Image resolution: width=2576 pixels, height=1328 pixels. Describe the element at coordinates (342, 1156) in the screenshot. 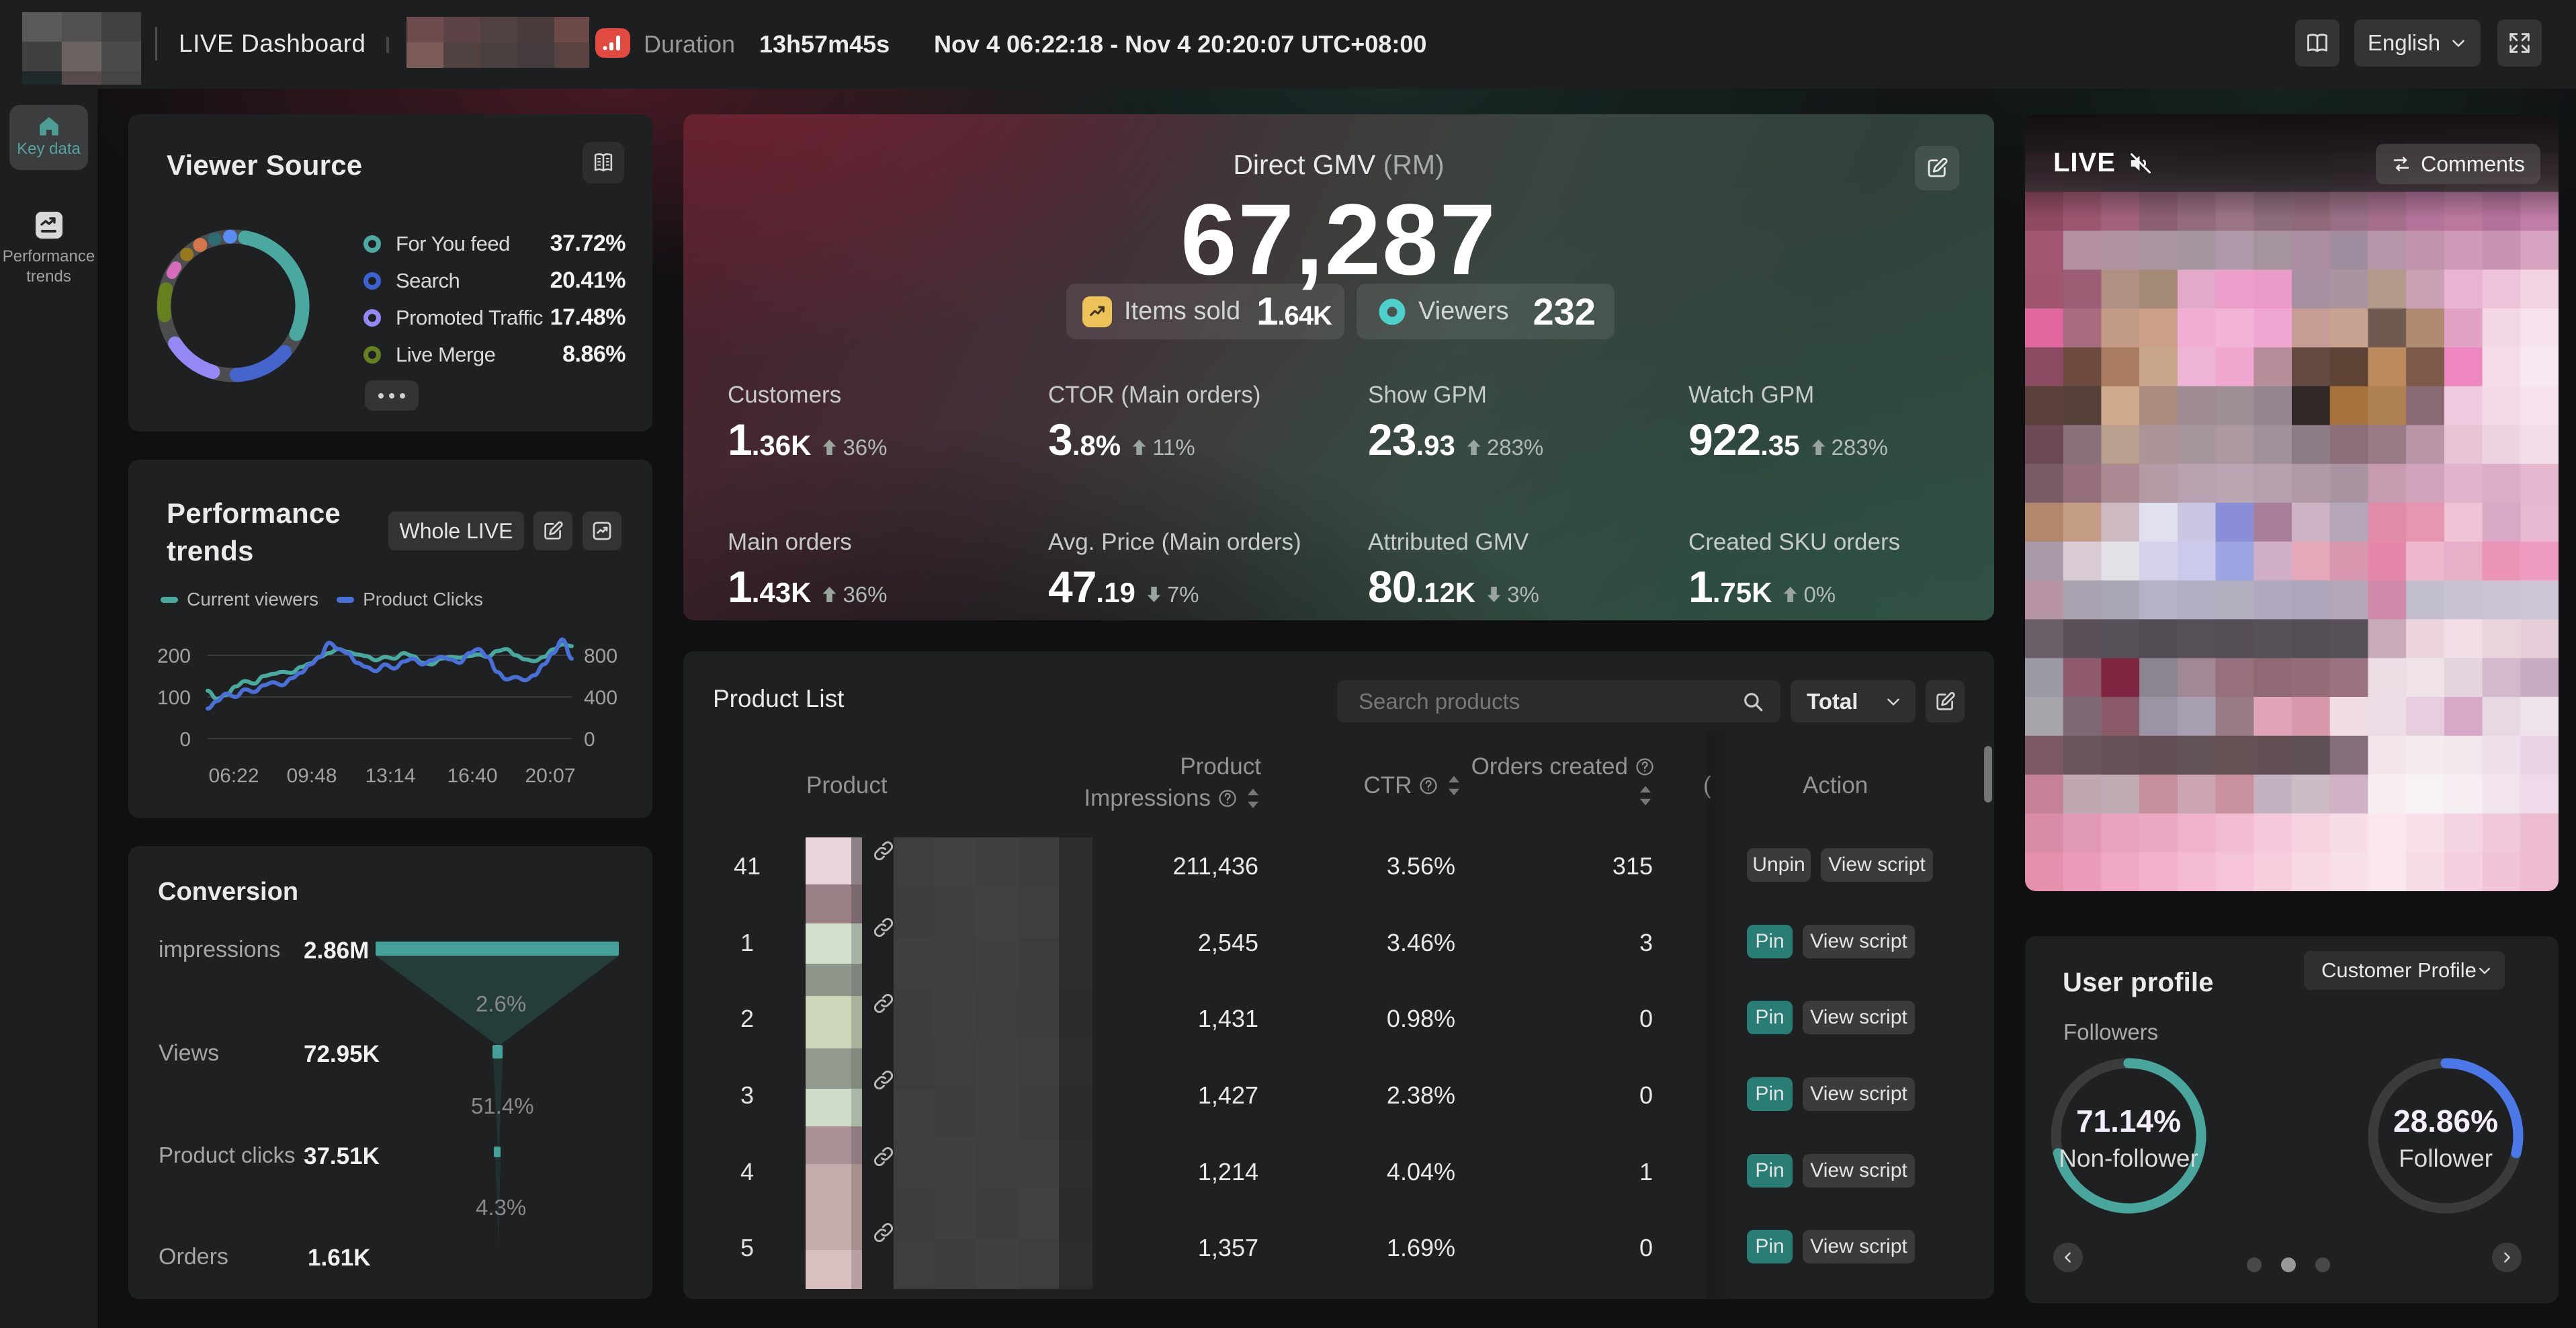

I see `svg-text: 37.51K` at that location.